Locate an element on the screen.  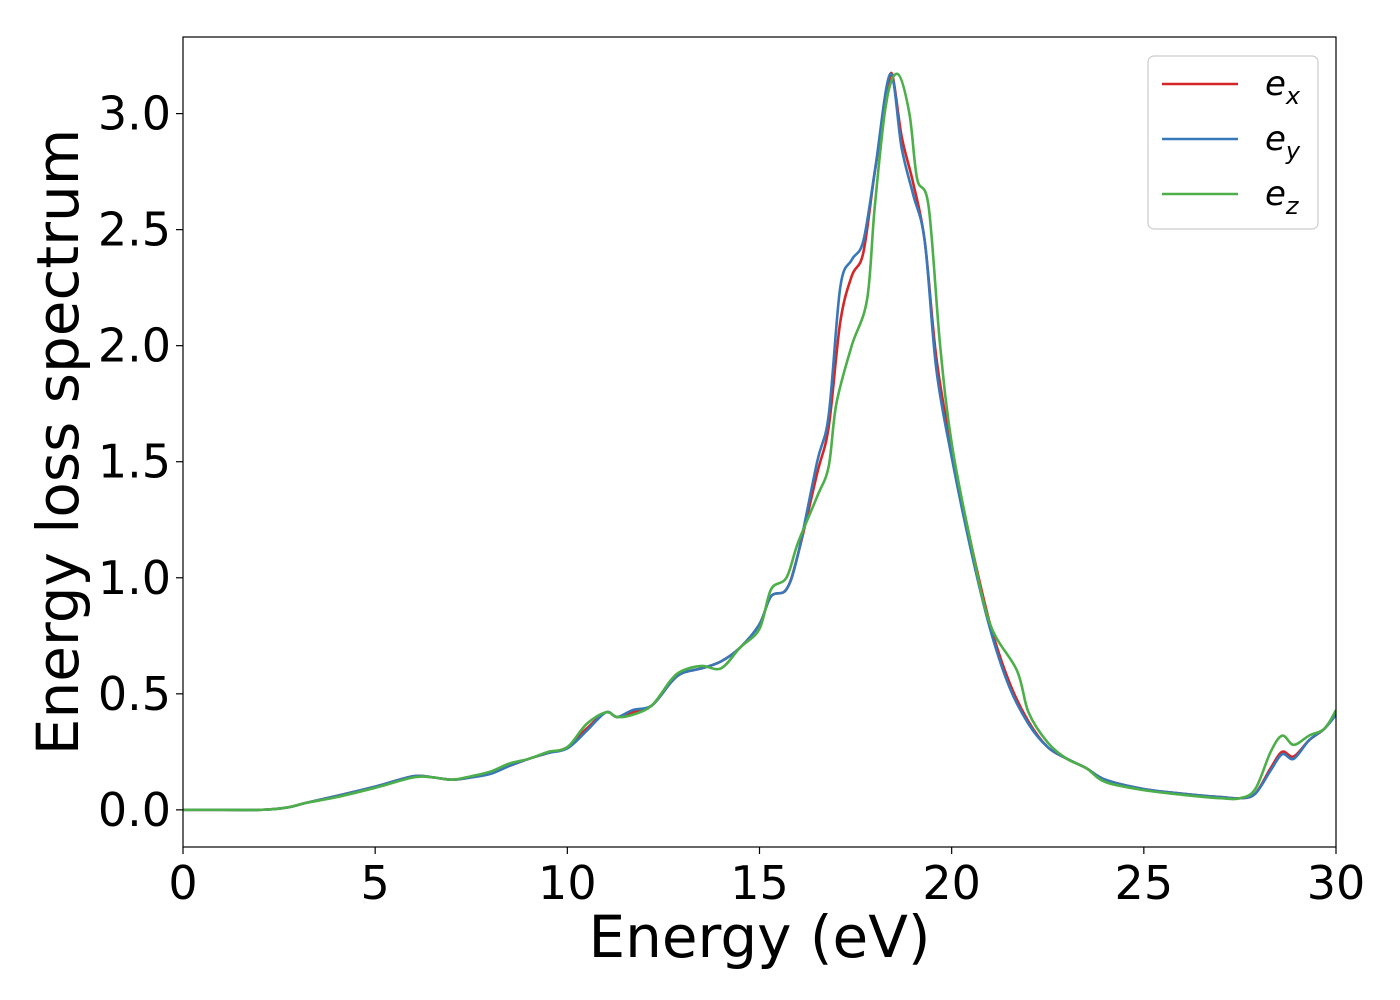
legend-entry-y: ey is located at coordinates (1283, 142).